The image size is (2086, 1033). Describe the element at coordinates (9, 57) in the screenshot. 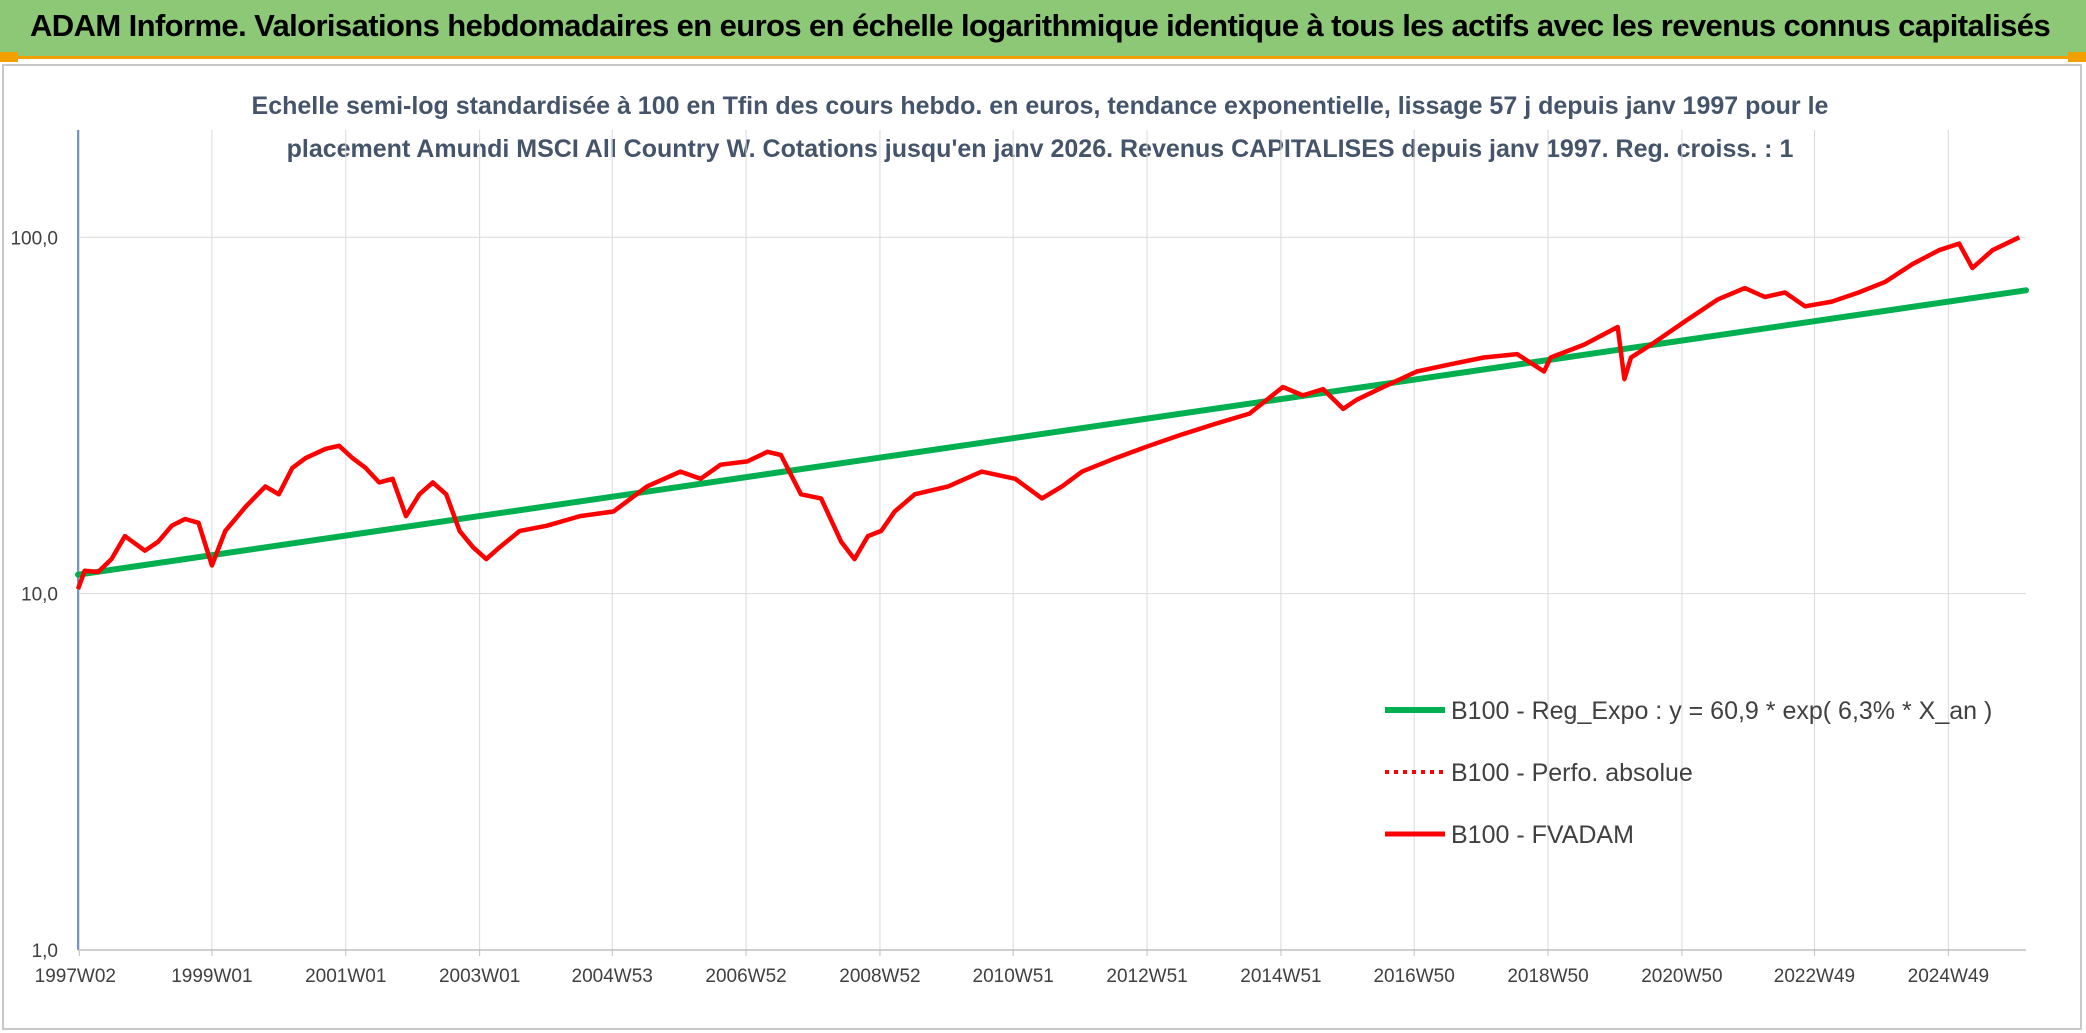

I see `corner-mark-left` at that location.